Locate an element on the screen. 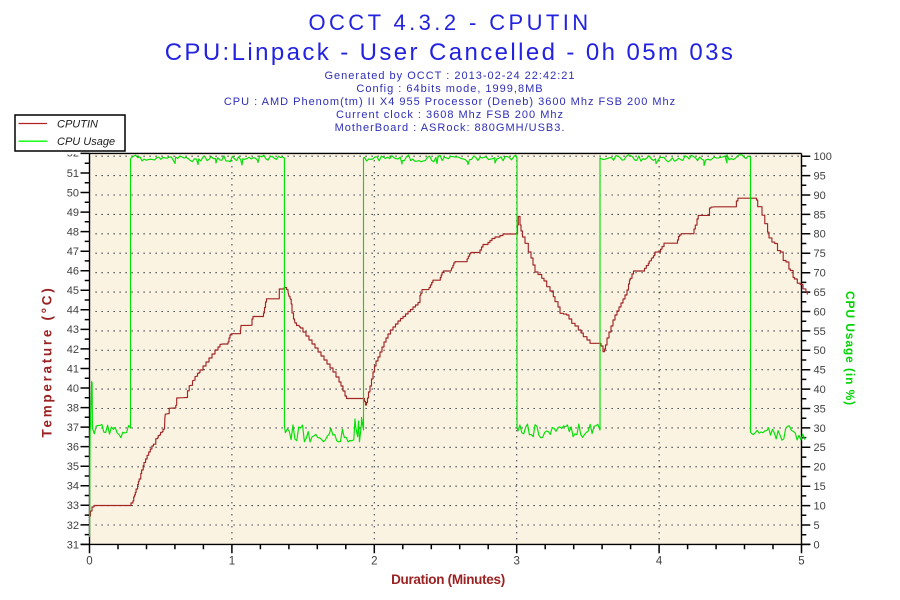 This screenshot has width=900, height=600. svg-text: 42 is located at coordinates (73, 350).